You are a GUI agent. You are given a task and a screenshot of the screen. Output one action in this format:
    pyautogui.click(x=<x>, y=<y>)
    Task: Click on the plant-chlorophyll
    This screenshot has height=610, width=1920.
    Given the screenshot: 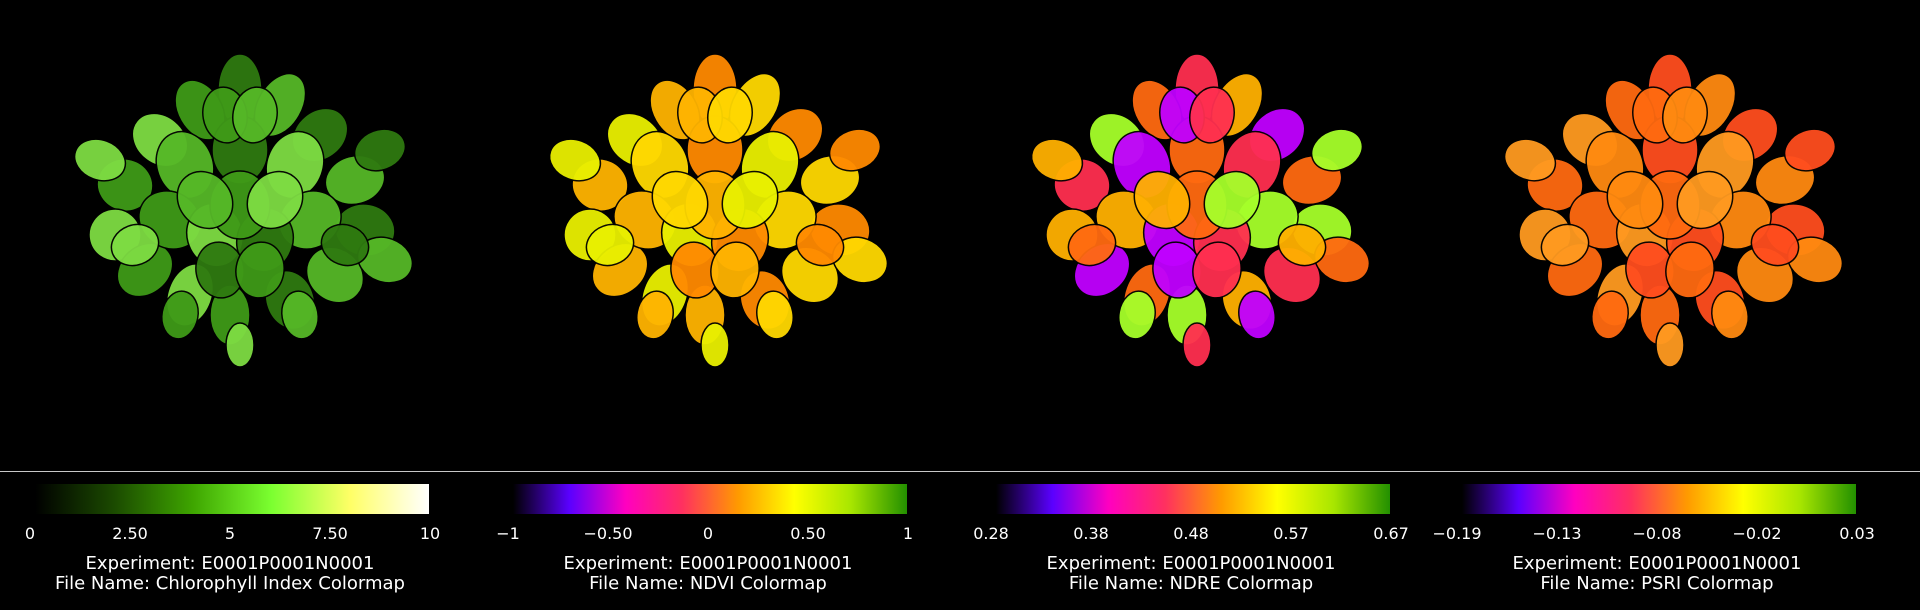 What is the action you would take?
    pyautogui.click(x=243, y=210)
    